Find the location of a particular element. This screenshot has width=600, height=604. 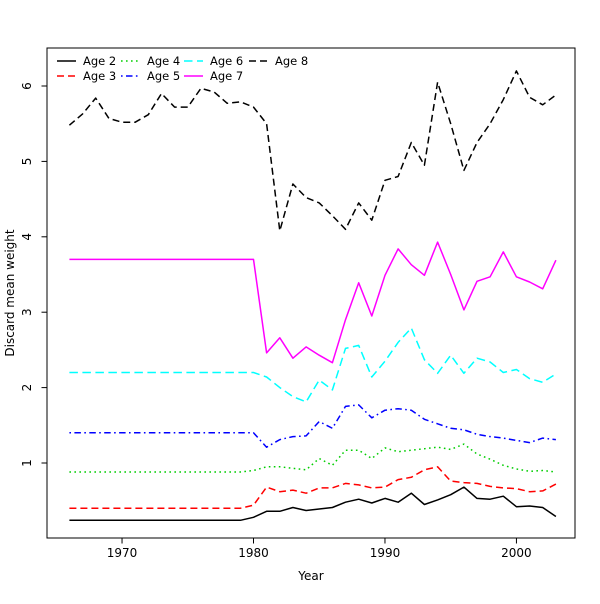

legend-entry-age-5: Age 5 is located at coordinates (150, 76).